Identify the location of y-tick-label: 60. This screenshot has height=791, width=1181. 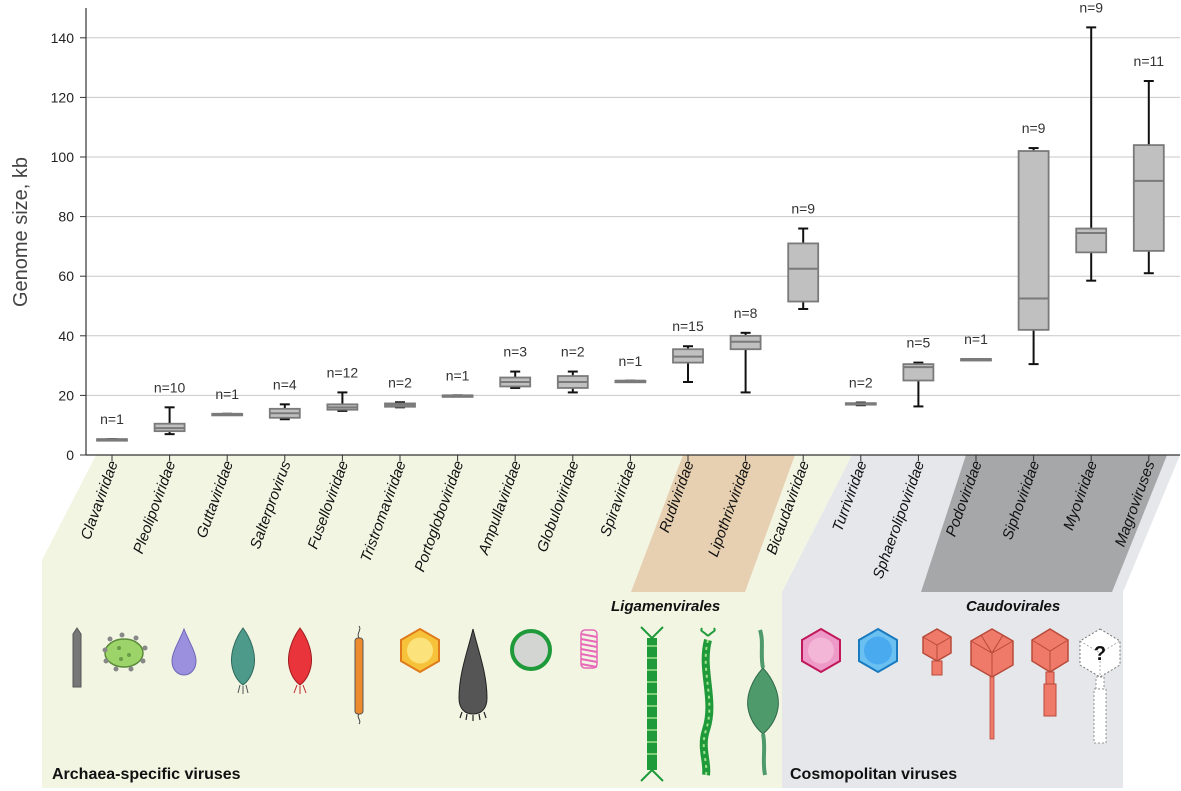
(66, 276).